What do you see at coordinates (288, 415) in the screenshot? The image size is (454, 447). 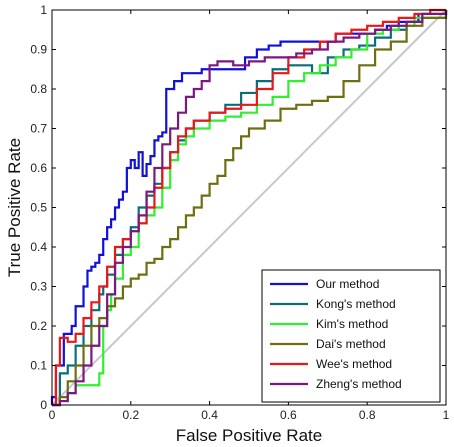 I see `x-tick-label: 0.6` at bounding box center [288, 415].